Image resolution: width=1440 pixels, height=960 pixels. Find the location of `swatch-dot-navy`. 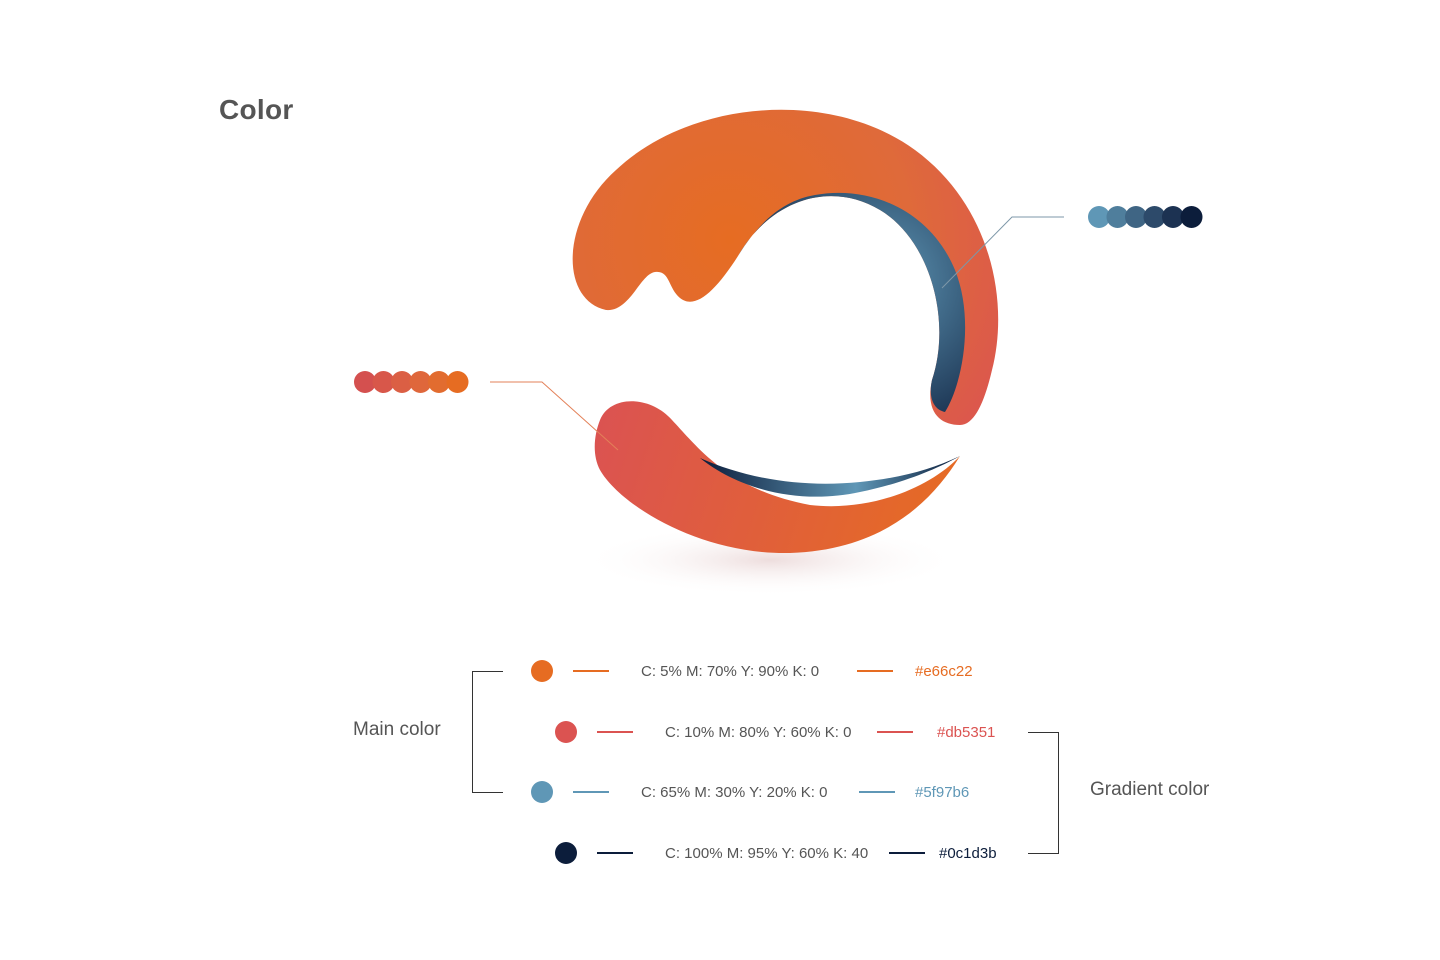

swatch-dot-navy is located at coordinates (566, 853).